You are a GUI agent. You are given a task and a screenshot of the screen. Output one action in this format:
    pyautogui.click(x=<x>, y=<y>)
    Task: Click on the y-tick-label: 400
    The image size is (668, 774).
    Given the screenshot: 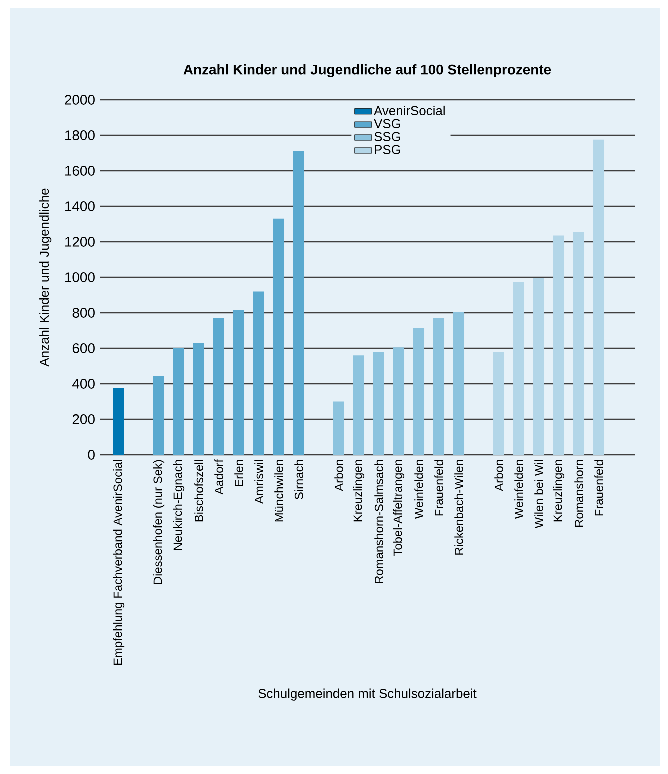 What is the action you would take?
    pyautogui.click(x=83, y=384)
    